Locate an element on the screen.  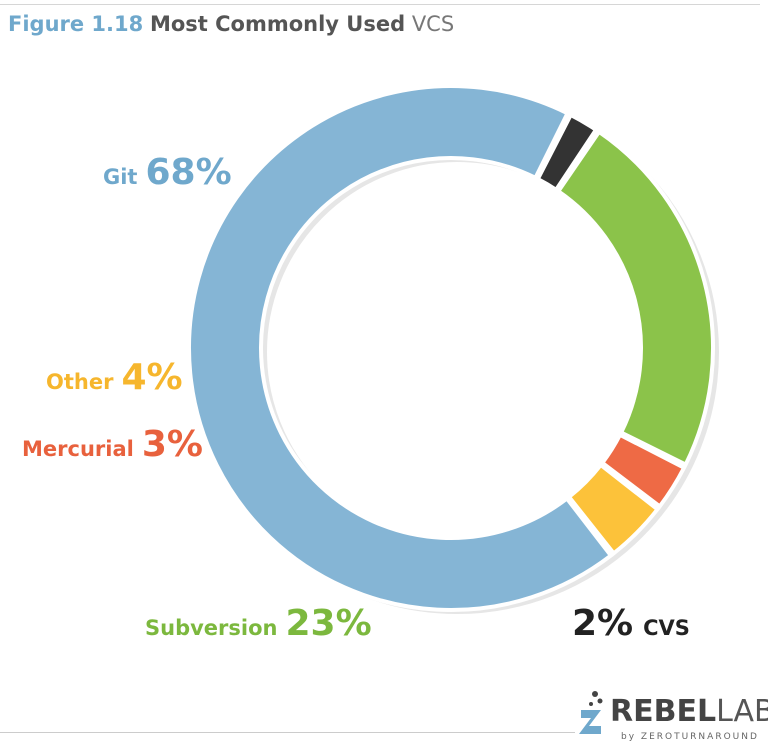
figure-title: Figure 1.18 Most Commonly Used VCS is located at coordinates (231, 24).